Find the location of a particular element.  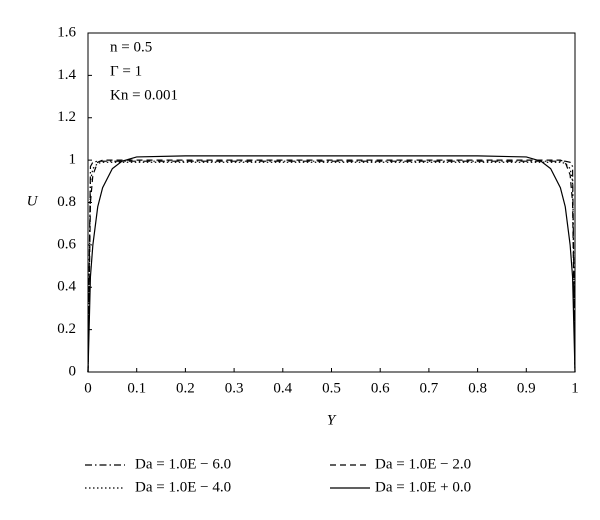

legend-label: Da = 1.0E − 6.0 is located at coordinates (183, 464).